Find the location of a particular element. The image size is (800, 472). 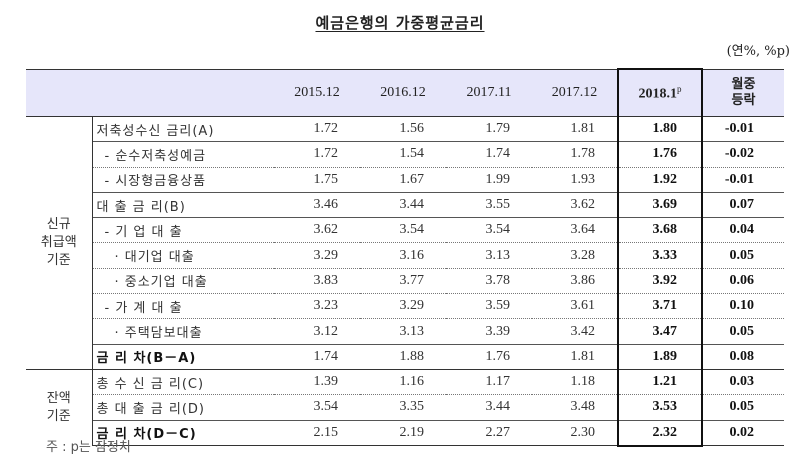

cell: 1.78 is located at coordinates (575, 154).